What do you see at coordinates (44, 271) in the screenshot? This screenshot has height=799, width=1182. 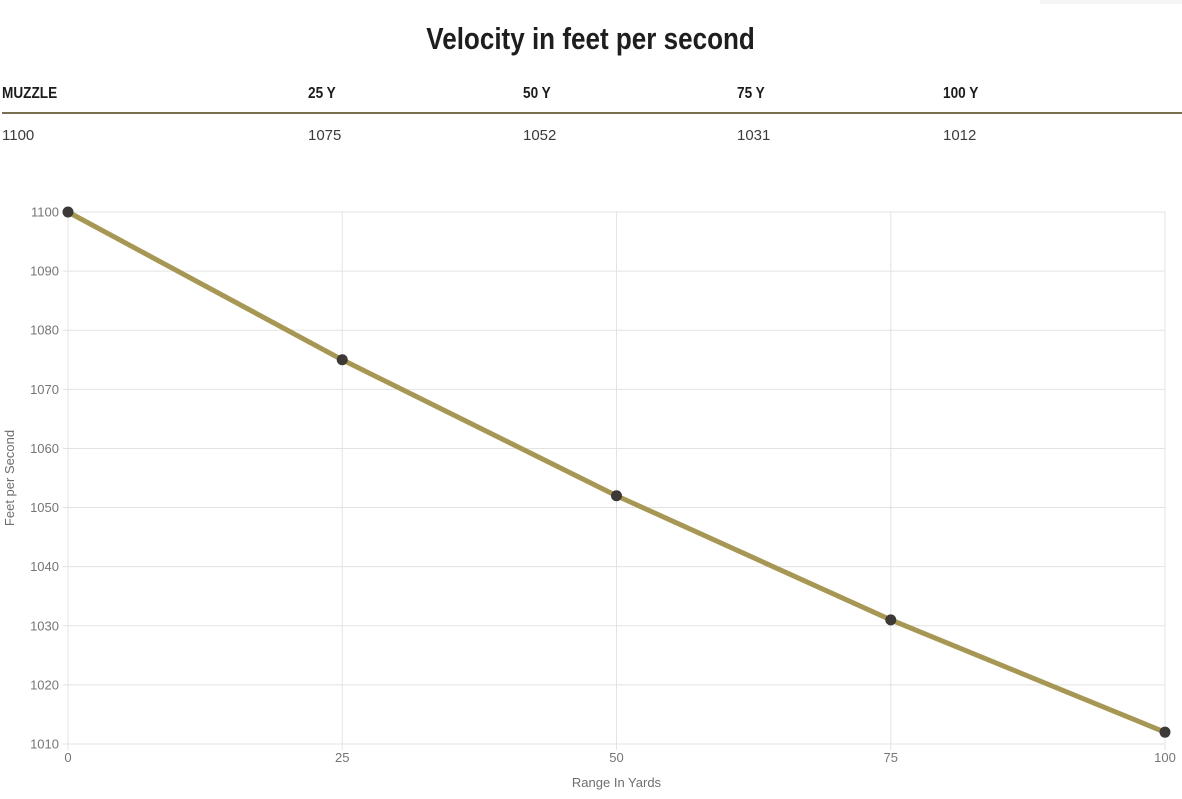 I see `y-tick-label: 1090` at bounding box center [44, 271].